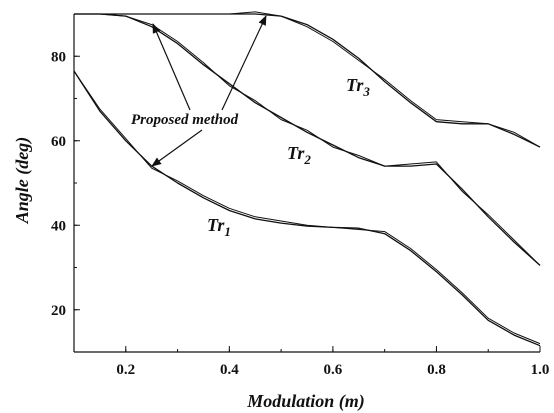 This screenshot has height=413, width=554. What do you see at coordinates (229, 370) in the screenshot?
I see `x-tick-label: 0.4` at bounding box center [229, 370].